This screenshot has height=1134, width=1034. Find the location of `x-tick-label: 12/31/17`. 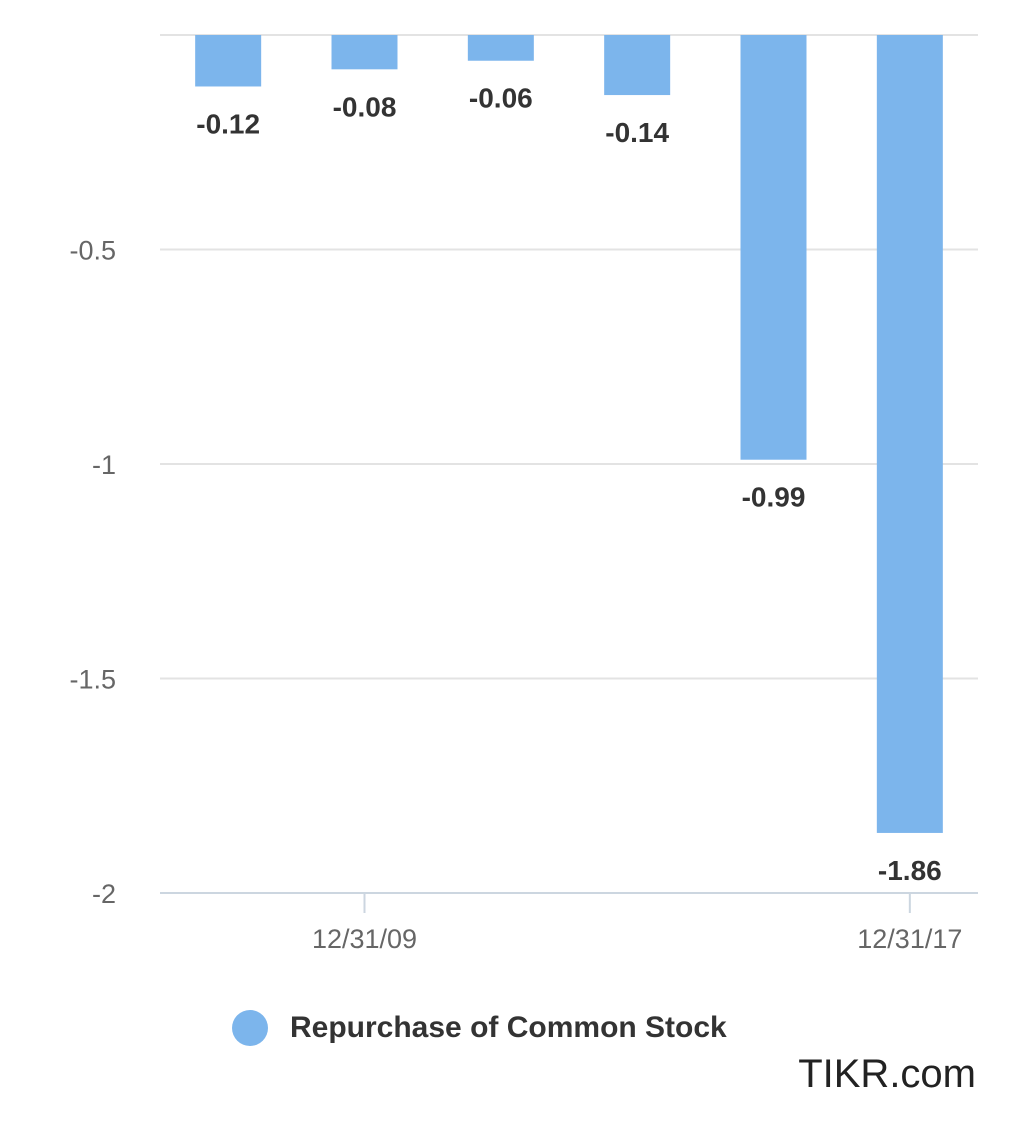

x-tick-label: 12/31/17 is located at coordinates (909, 939).